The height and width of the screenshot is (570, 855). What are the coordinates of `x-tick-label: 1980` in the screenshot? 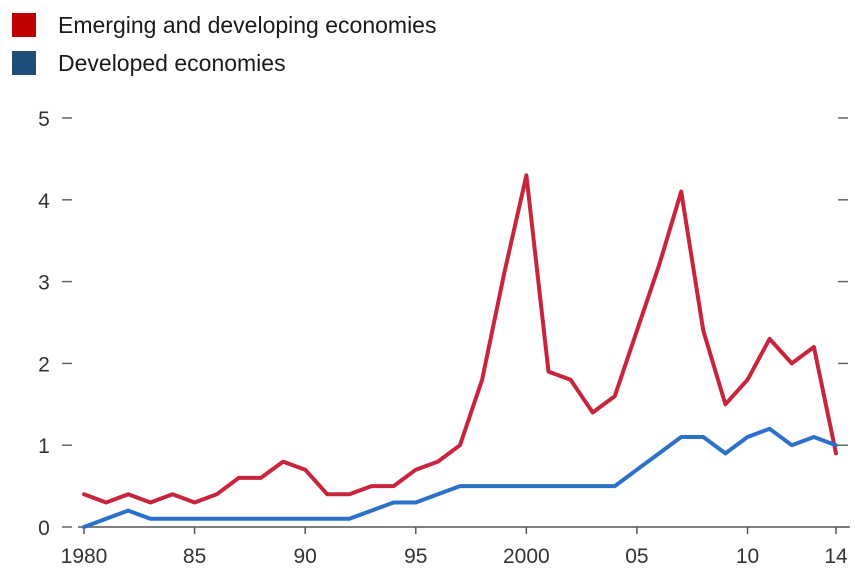 It's located at (84, 556).